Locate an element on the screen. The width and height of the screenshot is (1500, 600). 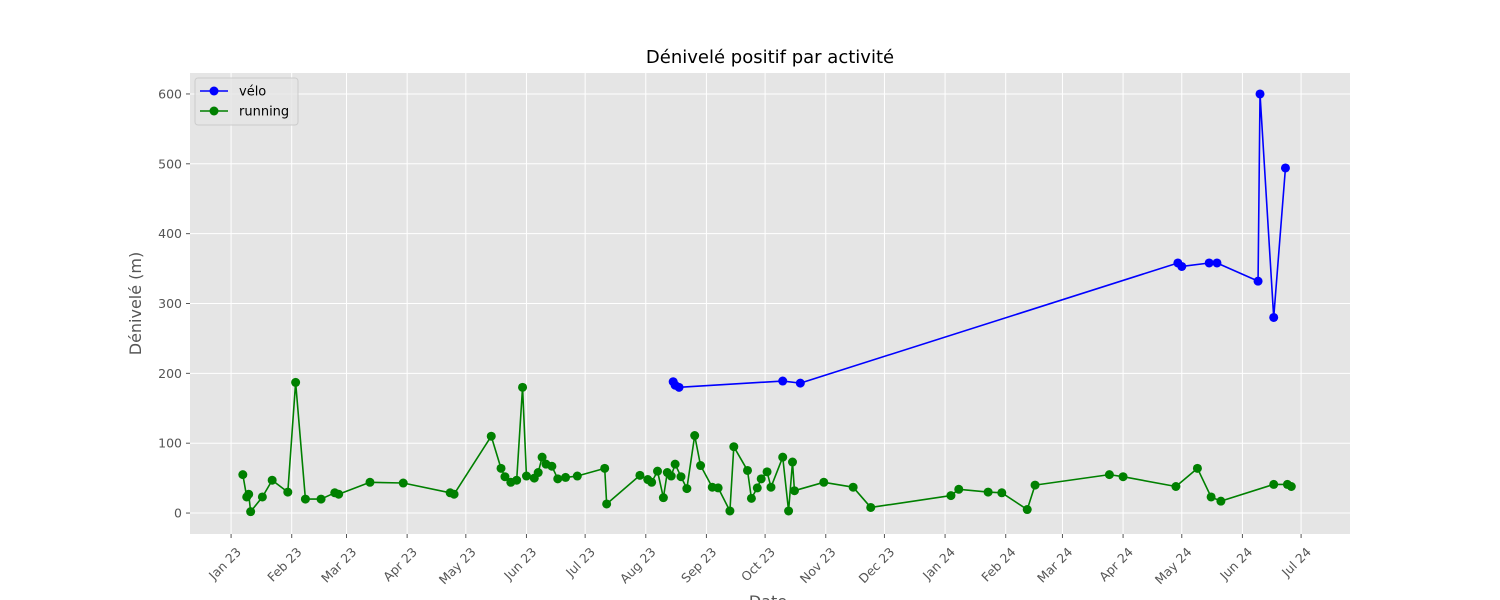
y-tick-label: 0 is located at coordinates (178, 513).